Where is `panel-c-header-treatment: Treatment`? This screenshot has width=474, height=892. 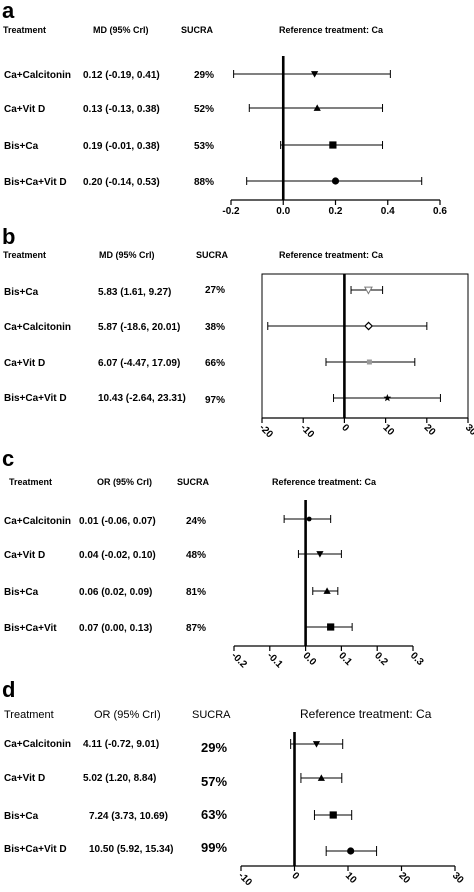
panel-c-header-treatment: Treatment is located at coordinates (30, 482).